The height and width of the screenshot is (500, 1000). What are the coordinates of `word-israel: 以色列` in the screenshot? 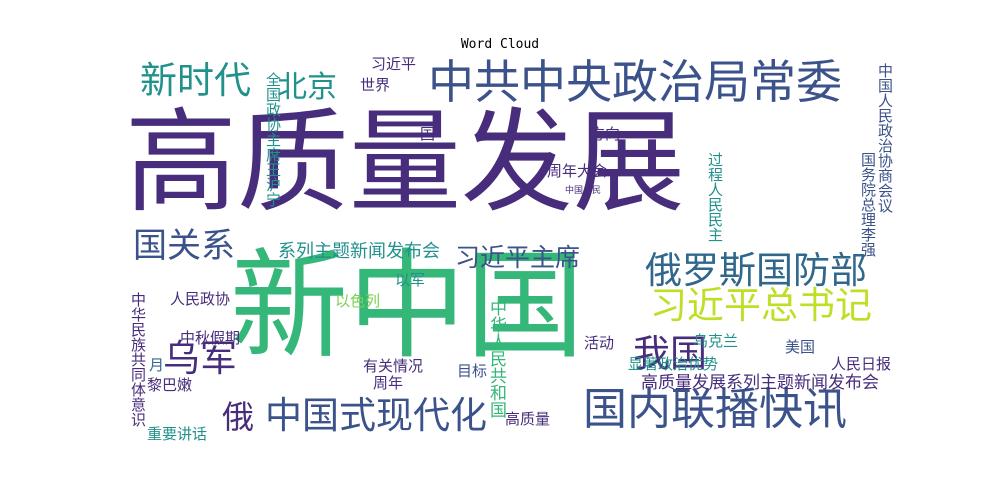 It's located at (358, 301).